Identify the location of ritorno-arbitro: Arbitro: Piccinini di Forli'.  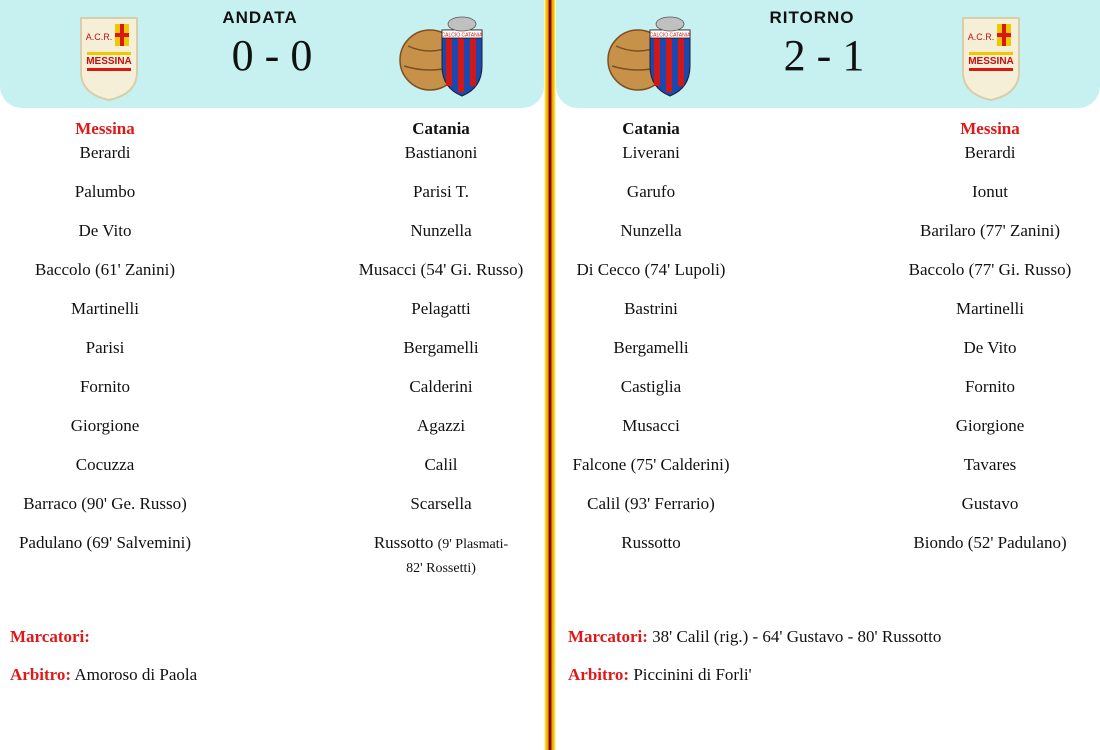
(660, 675).